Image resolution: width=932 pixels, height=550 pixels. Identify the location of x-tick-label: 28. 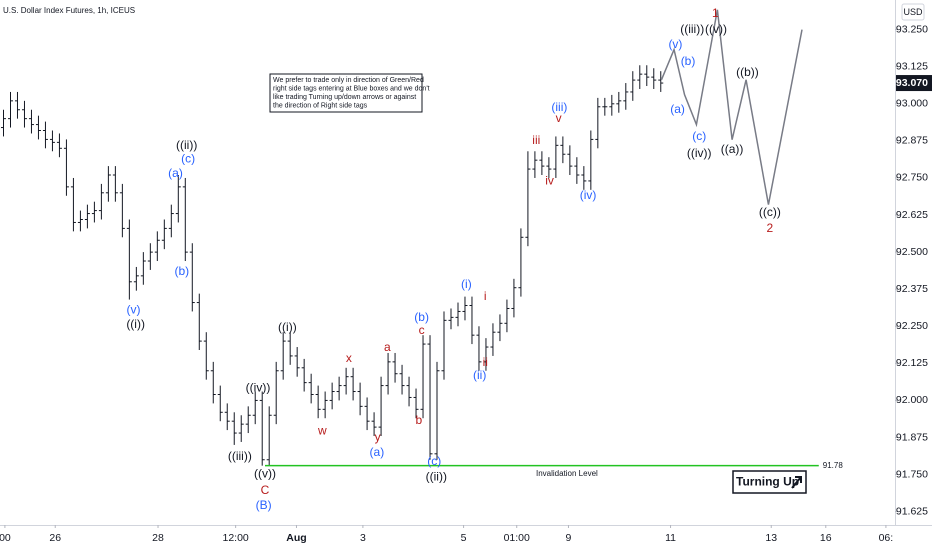
(158, 538).